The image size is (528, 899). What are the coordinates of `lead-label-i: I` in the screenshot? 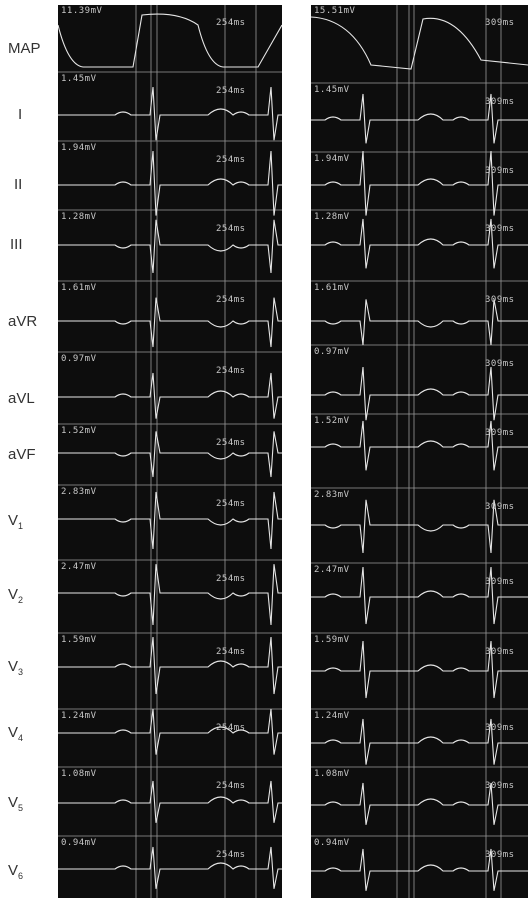 It's located at (20, 114).